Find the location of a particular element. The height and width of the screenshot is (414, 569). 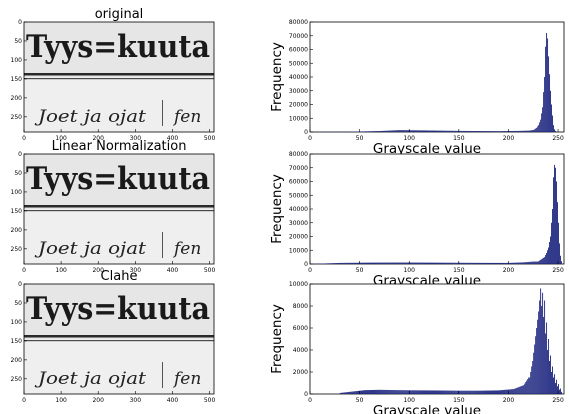

column-rule is located at coordinates (162, 113).